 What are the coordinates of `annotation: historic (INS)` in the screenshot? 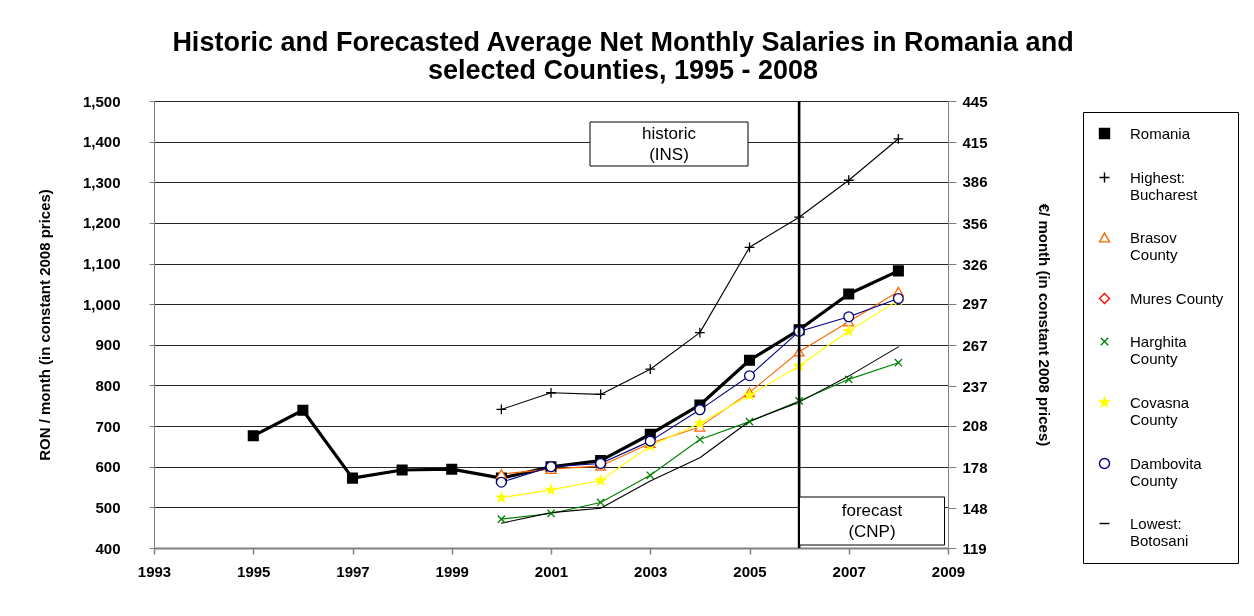 It's located at (669, 143).